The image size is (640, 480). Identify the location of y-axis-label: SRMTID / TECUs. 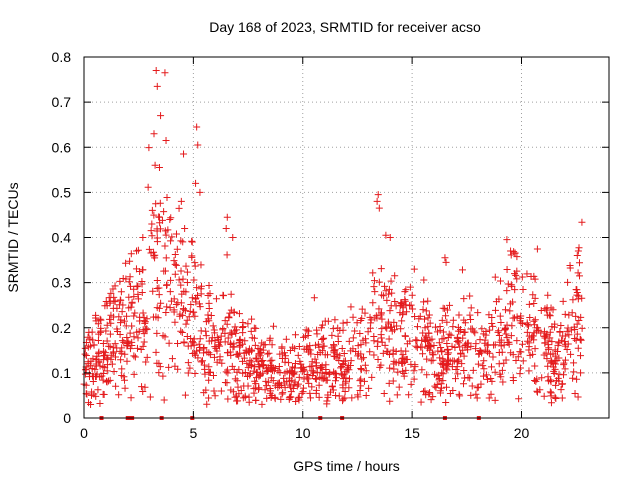
(13, 237).